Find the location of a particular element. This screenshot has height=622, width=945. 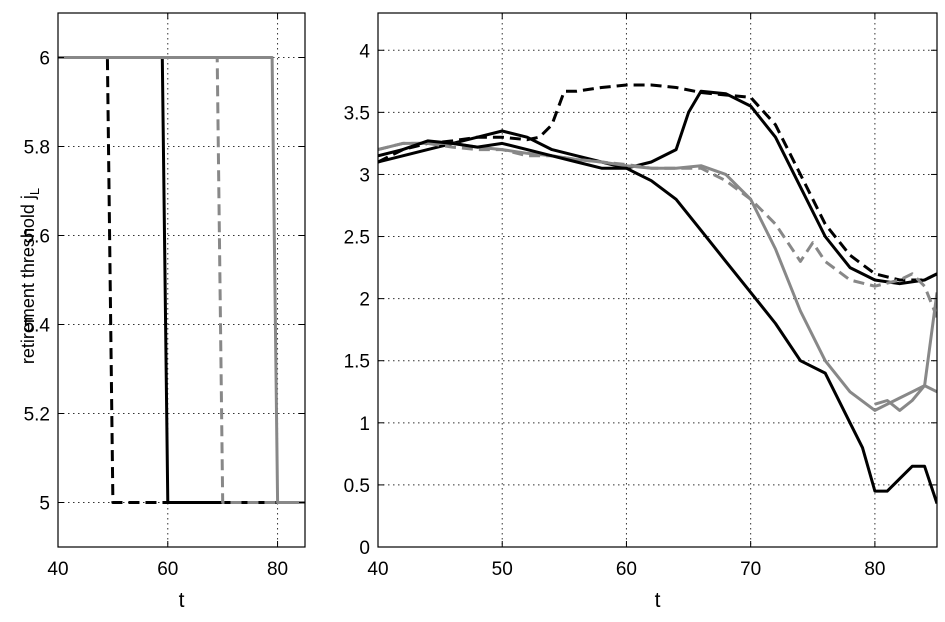

y-tick-label: 2 is located at coordinates (364, 300).